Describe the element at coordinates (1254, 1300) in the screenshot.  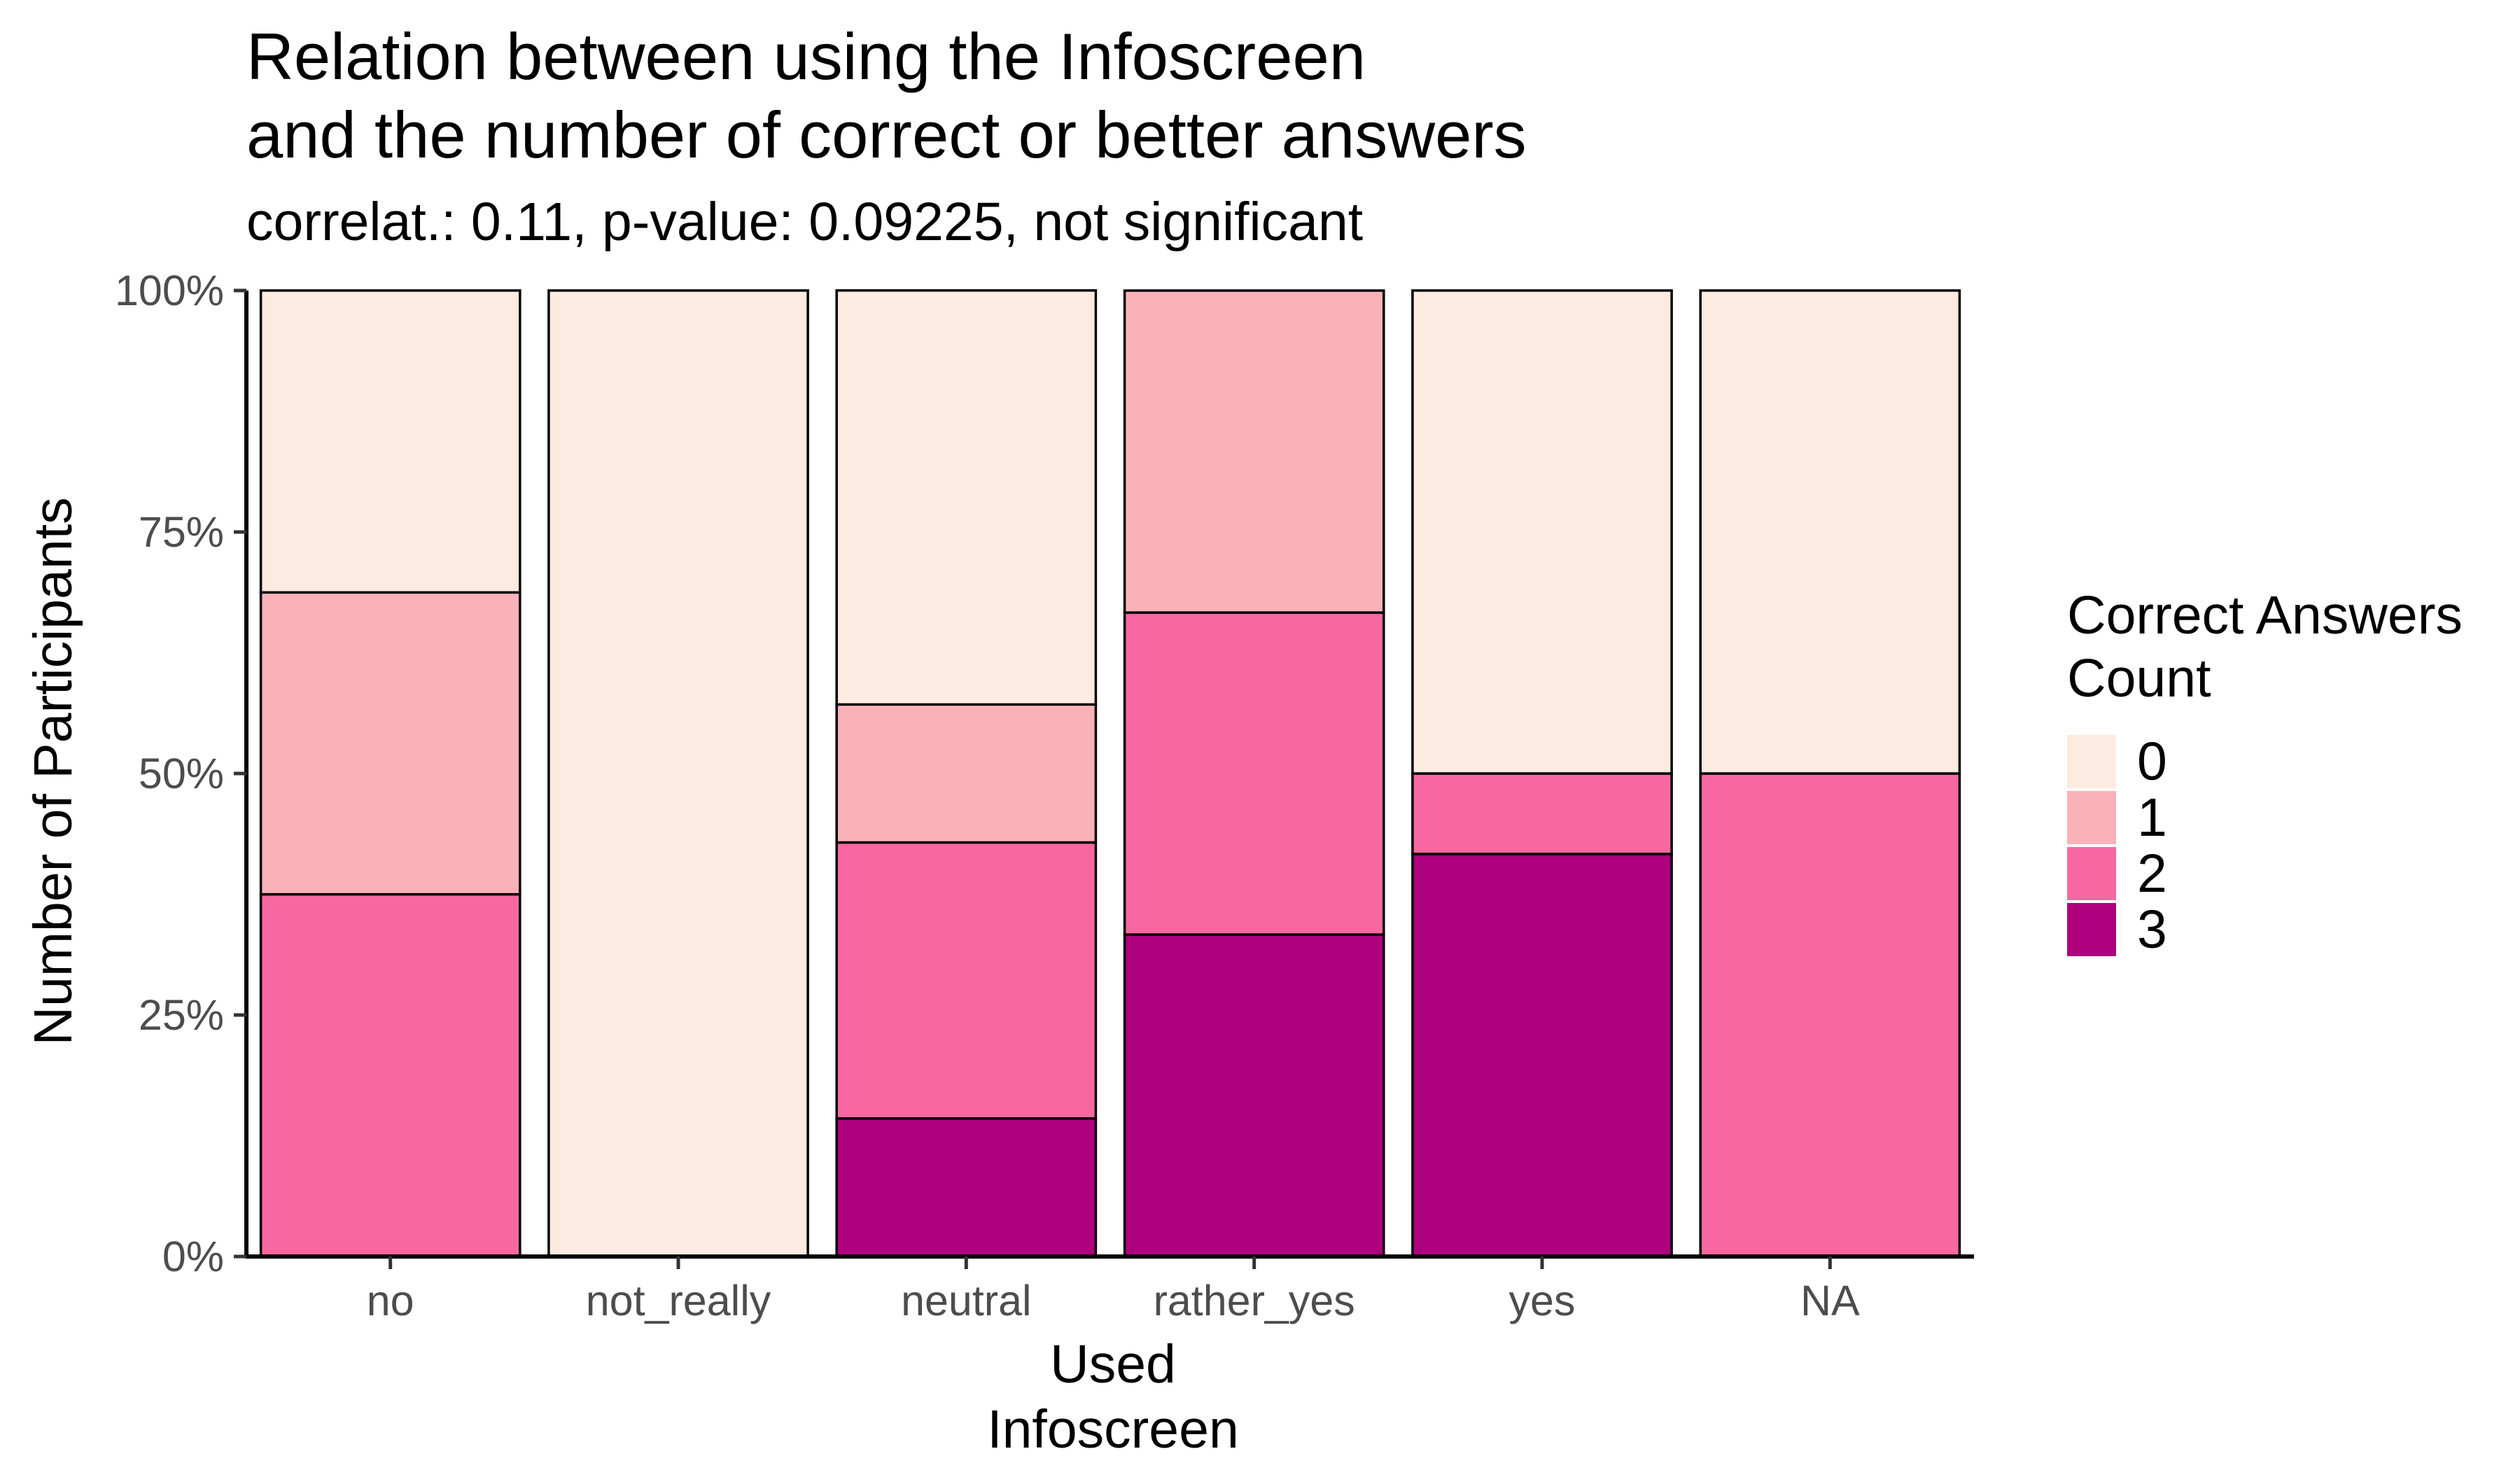
I see `x-tick-label: rather_yes` at that location.